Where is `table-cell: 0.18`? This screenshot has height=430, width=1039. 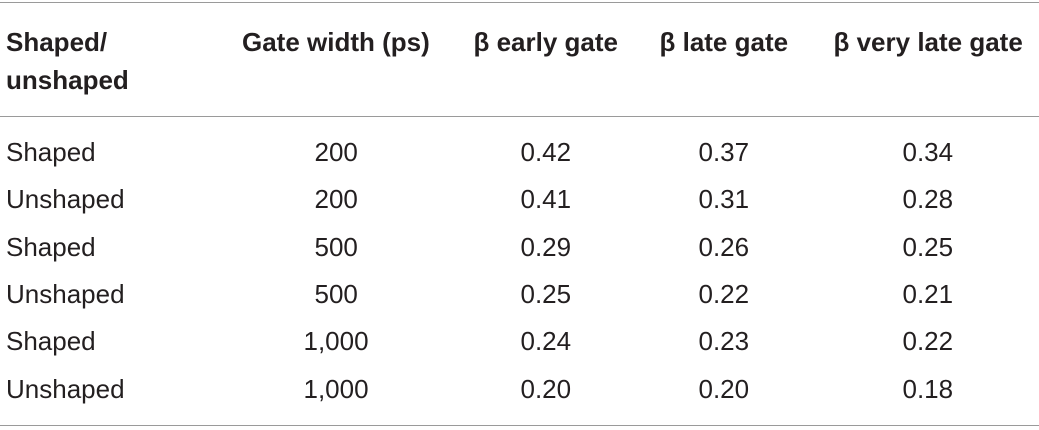
table-cell: 0.18 is located at coordinates (928, 388).